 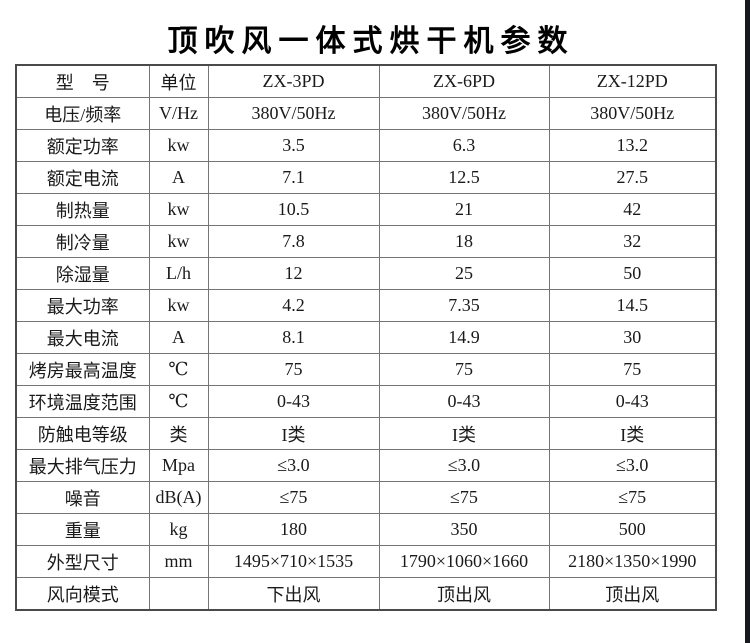 What do you see at coordinates (178, 177) in the screenshot?
I see `row-unit: A` at bounding box center [178, 177].